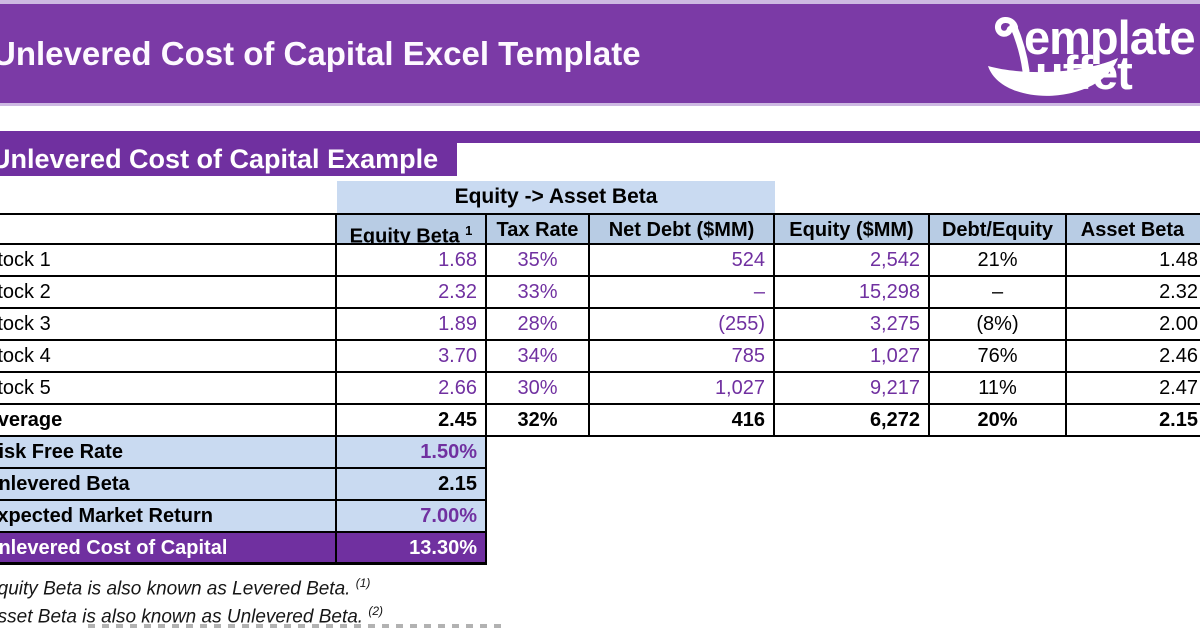  What do you see at coordinates (852, 229) in the screenshot?
I see `col-header-equity: Equity ($MM)` at bounding box center [852, 229].